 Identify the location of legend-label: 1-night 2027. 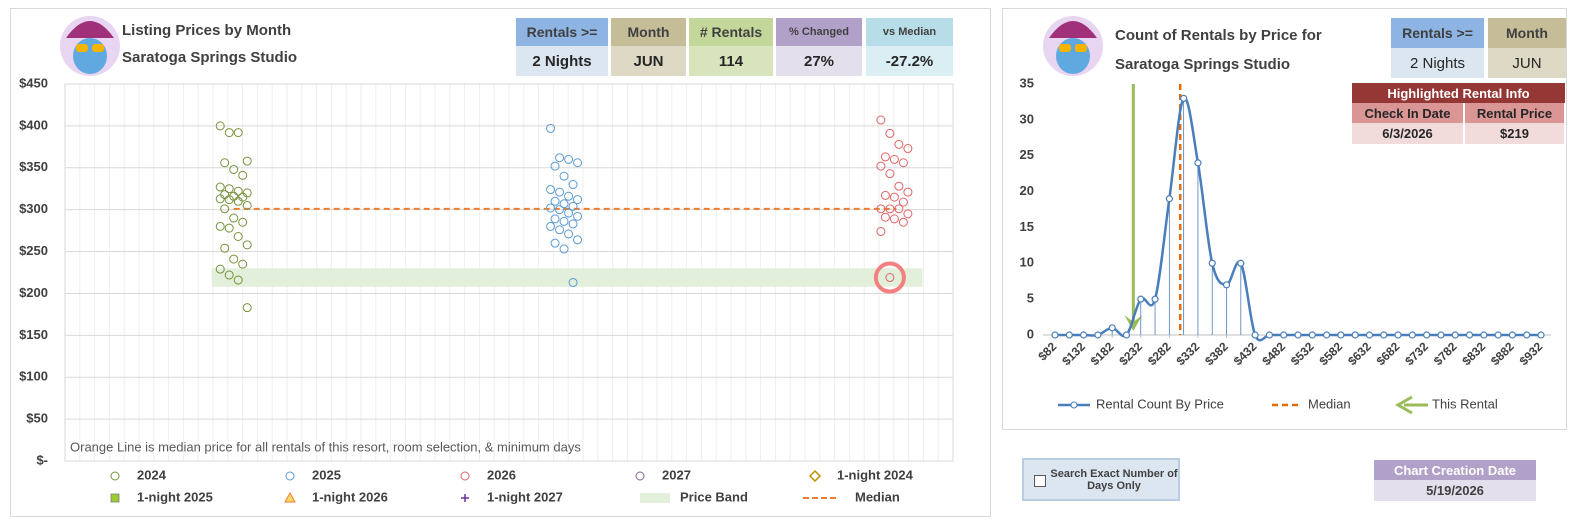
(525, 496).